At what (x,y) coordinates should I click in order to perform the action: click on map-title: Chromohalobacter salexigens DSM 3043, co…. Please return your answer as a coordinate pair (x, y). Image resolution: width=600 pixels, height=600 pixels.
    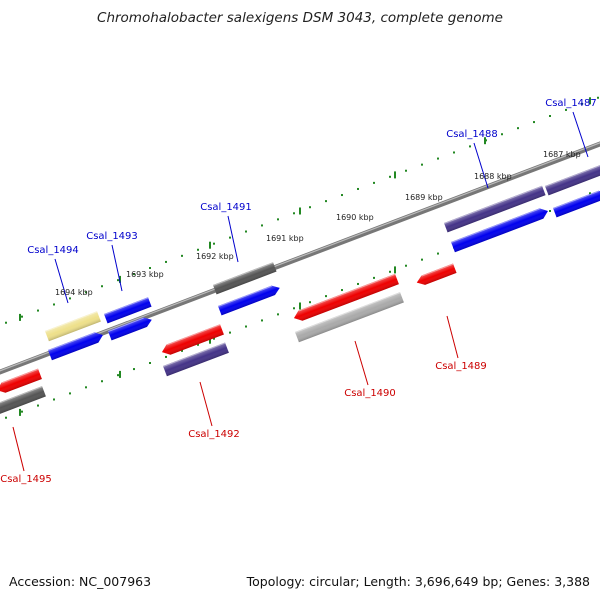
    Looking at the image, I should click on (300, 18).